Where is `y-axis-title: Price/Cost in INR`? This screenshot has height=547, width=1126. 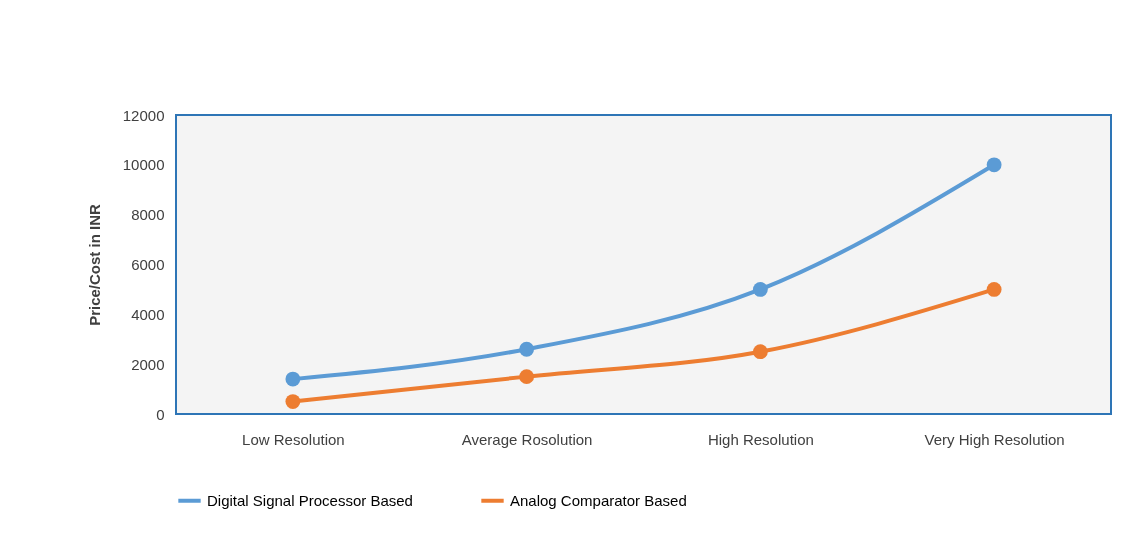 y-axis-title: Price/Cost in INR is located at coordinates (94, 264).